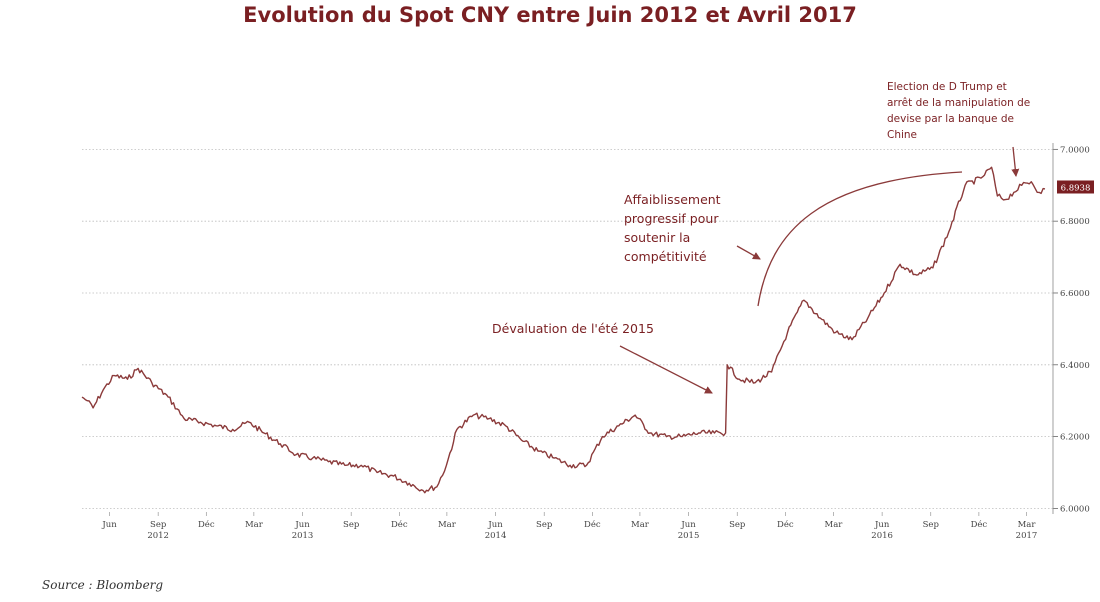 The width and height of the screenshot is (1100, 602). I want to click on x-year-label: 2013, so click(303, 536).